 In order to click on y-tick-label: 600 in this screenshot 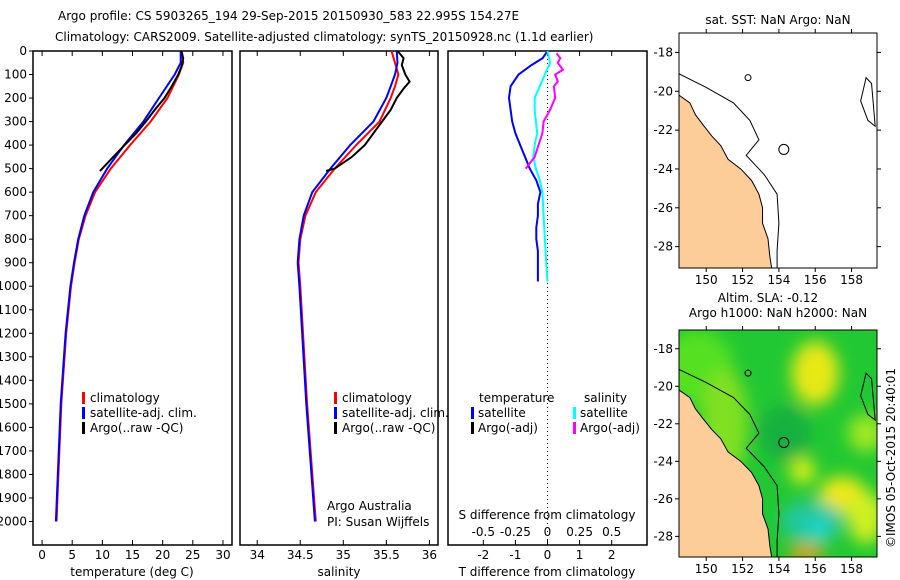, I will do `click(15, 192)`.